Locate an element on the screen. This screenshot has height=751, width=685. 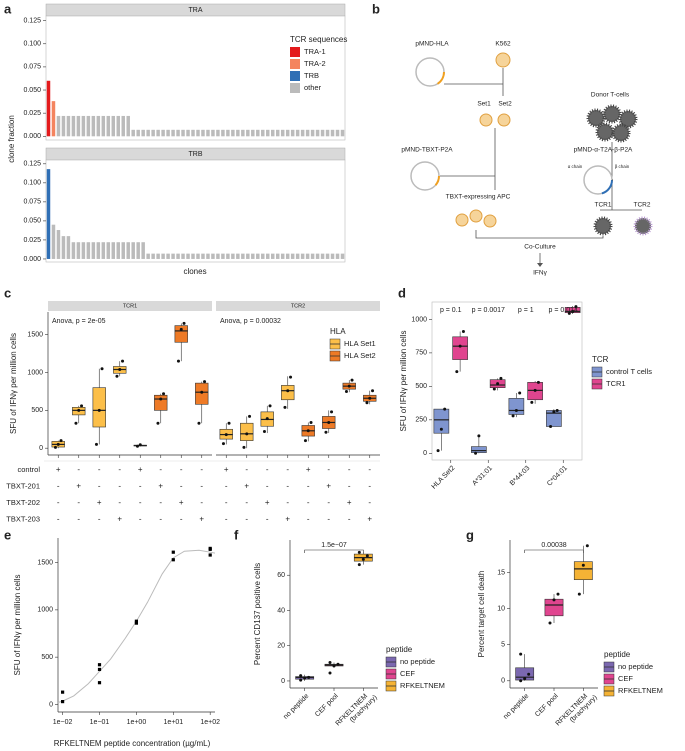
y-tick-label: 5 is located at coordinates (503, 645).